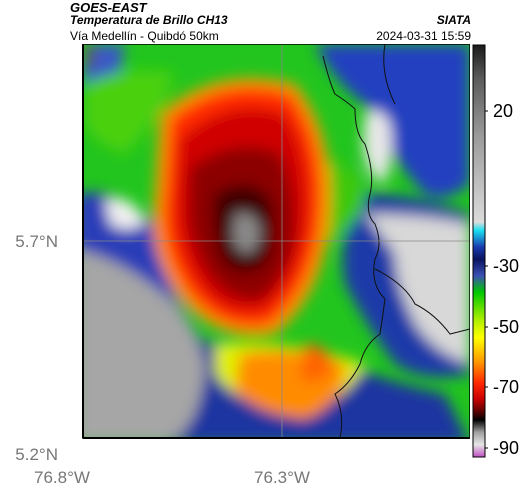 The width and height of the screenshot is (526, 491). What do you see at coordinates (506, 387) in the screenshot?
I see `colorbar-tick-minus70: -70` at bounding box center [506, 387].